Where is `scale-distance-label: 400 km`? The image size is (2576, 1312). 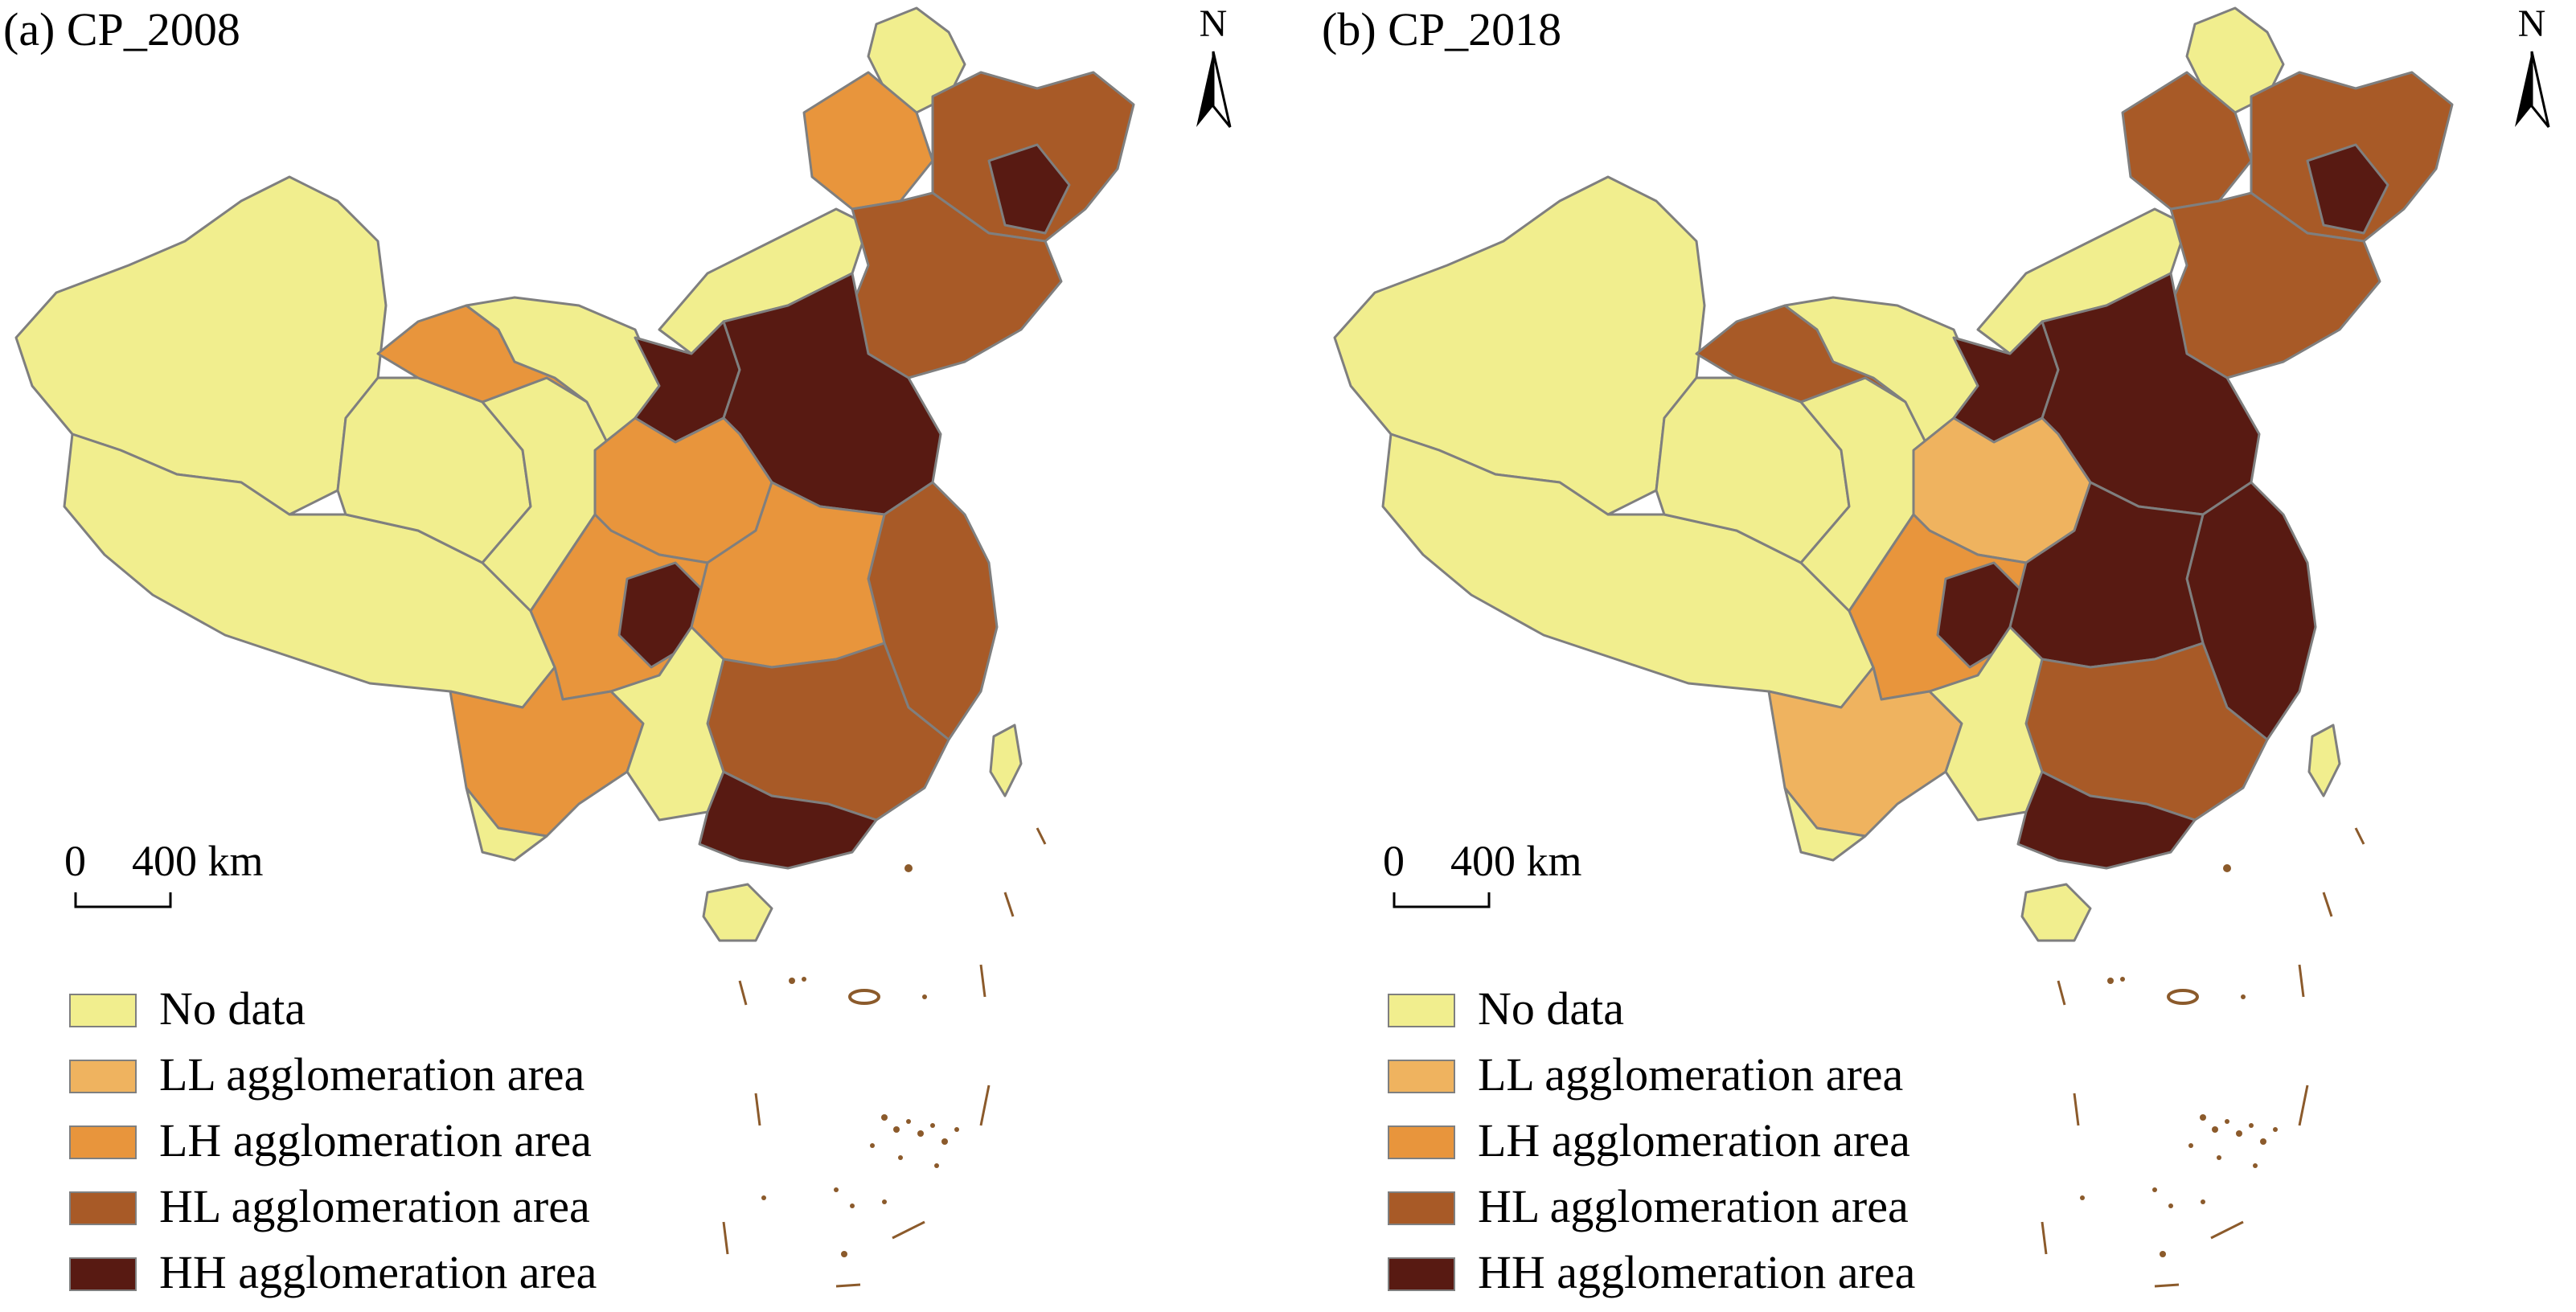 scale-distance-label: 400 km is located at coordinates (1516, 861).